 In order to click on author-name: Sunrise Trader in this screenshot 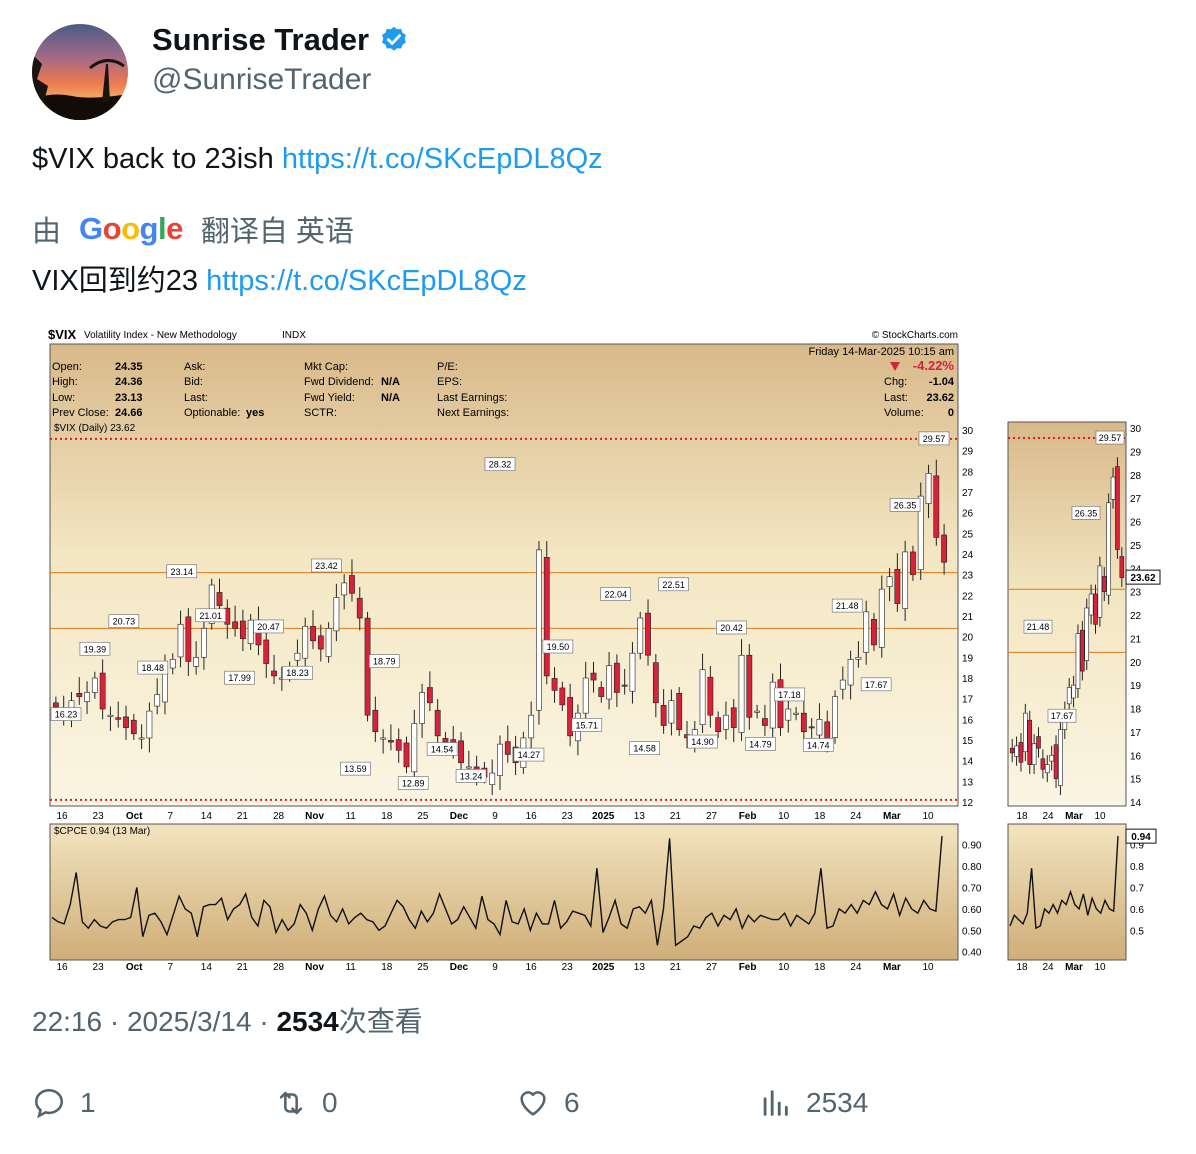, I will do `click(261, 39)`.